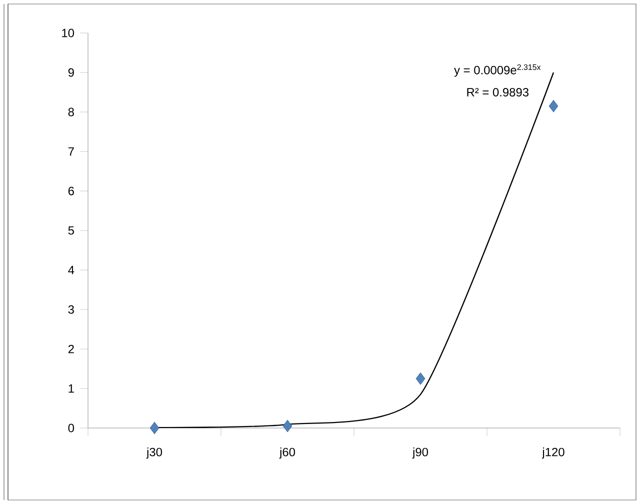 The height and width of the screenshot is (504, 640). Describe the element at coordinates (553, 453) in the screenshot. I see `x-tick-label: j120` at that location.